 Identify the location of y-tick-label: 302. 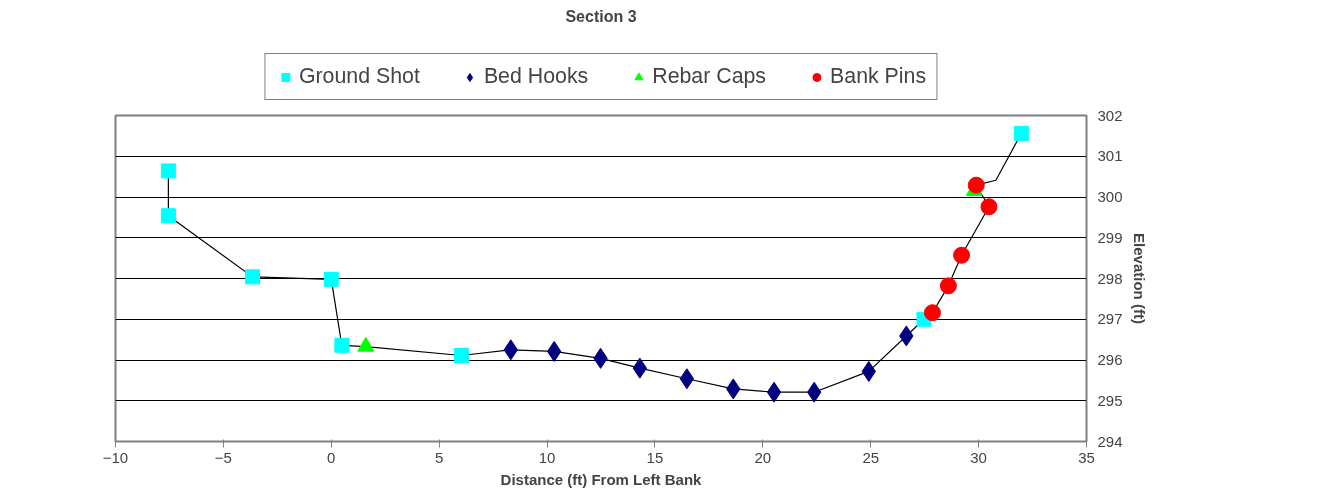
(1110, 115).